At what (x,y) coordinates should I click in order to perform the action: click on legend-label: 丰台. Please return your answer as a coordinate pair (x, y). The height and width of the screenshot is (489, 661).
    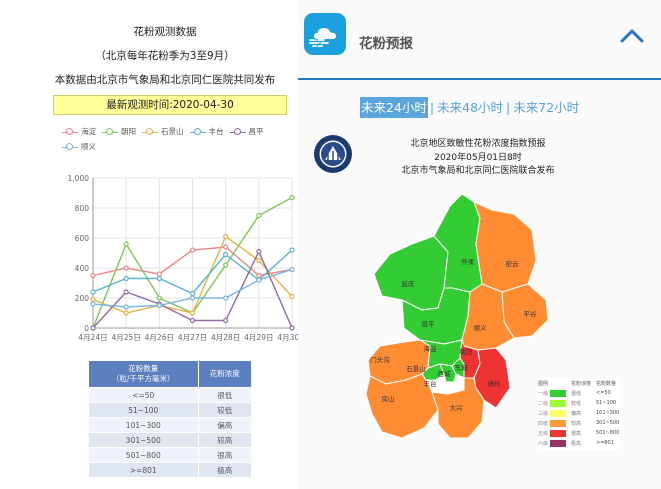
    Looking at the image, I should click on (216, 131).